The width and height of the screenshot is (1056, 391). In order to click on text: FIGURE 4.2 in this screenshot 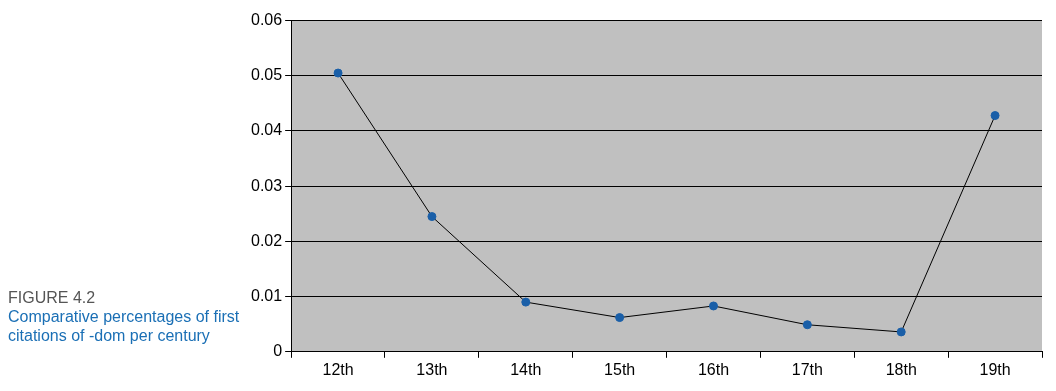, I will do `click(52, 297)`.